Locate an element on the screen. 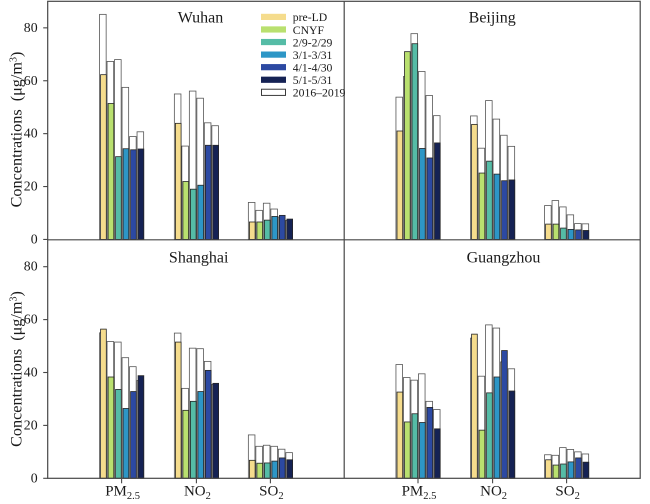 This screenshot has width=650, height=504. svg-text: 3/1-3/31 is located at coordinates (313, 55).